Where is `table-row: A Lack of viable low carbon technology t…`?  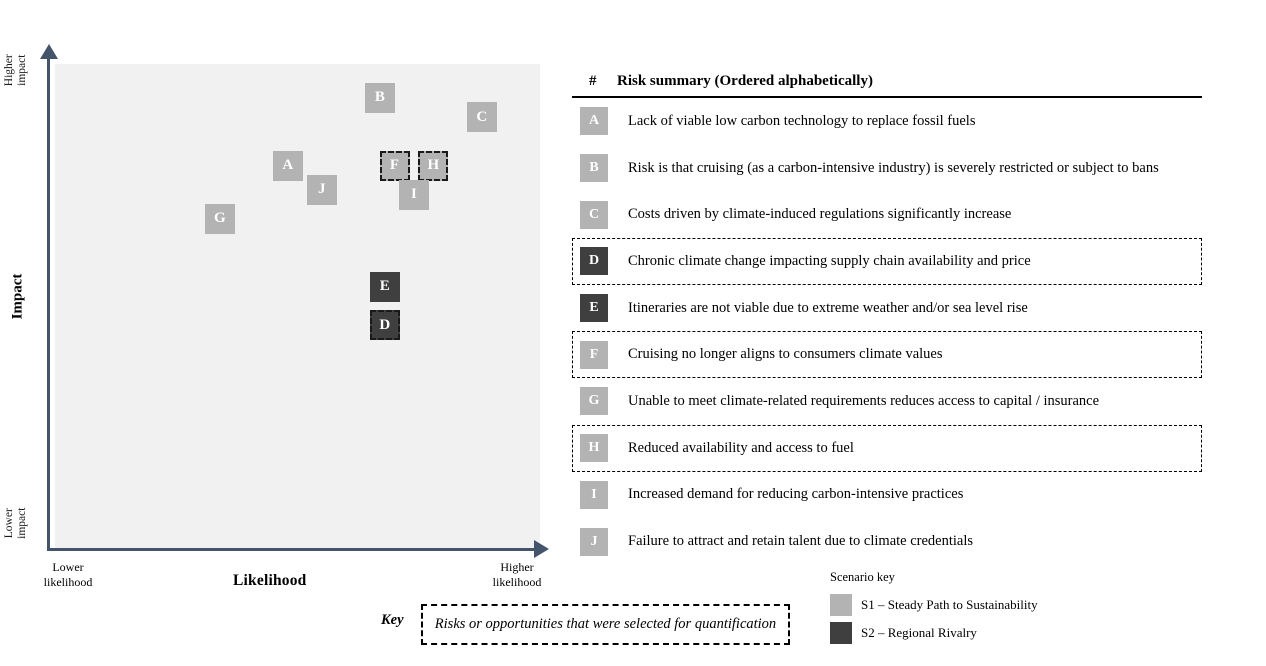 table-row: A Lack of viable low carbon technology t… is located at coordinates (887, 121).